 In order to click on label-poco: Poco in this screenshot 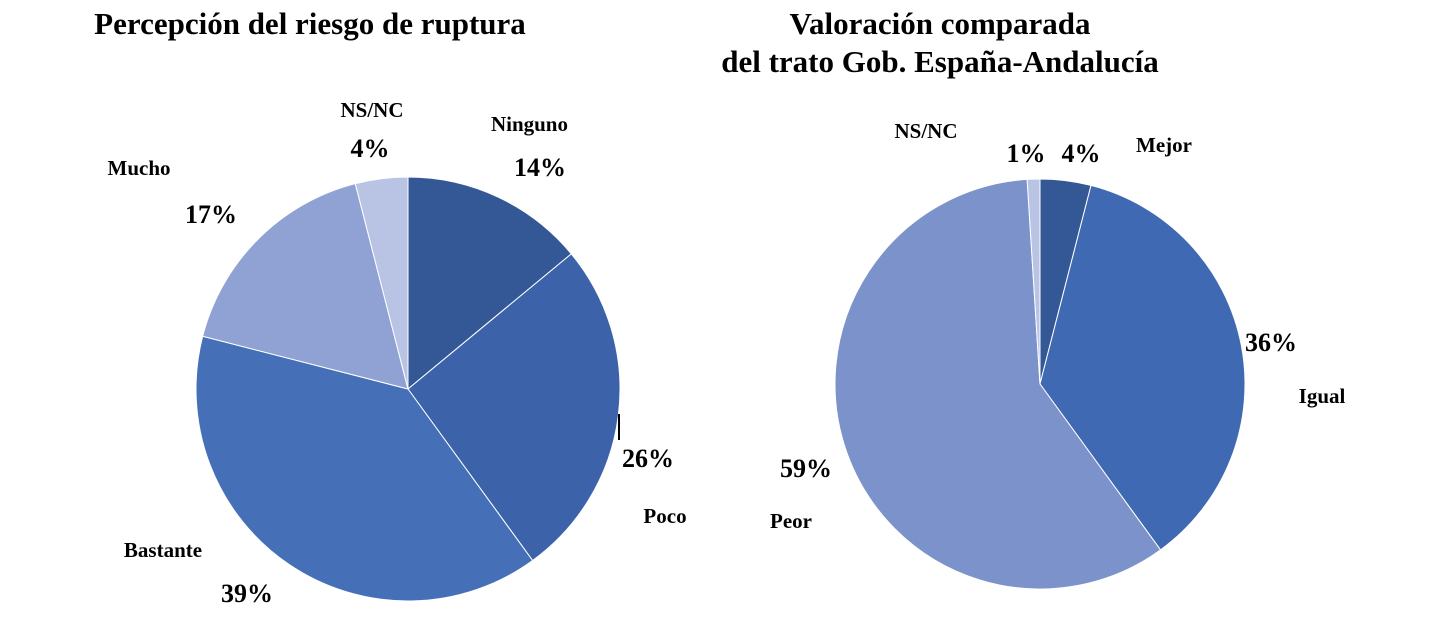, I will do `click(664, 516)`.